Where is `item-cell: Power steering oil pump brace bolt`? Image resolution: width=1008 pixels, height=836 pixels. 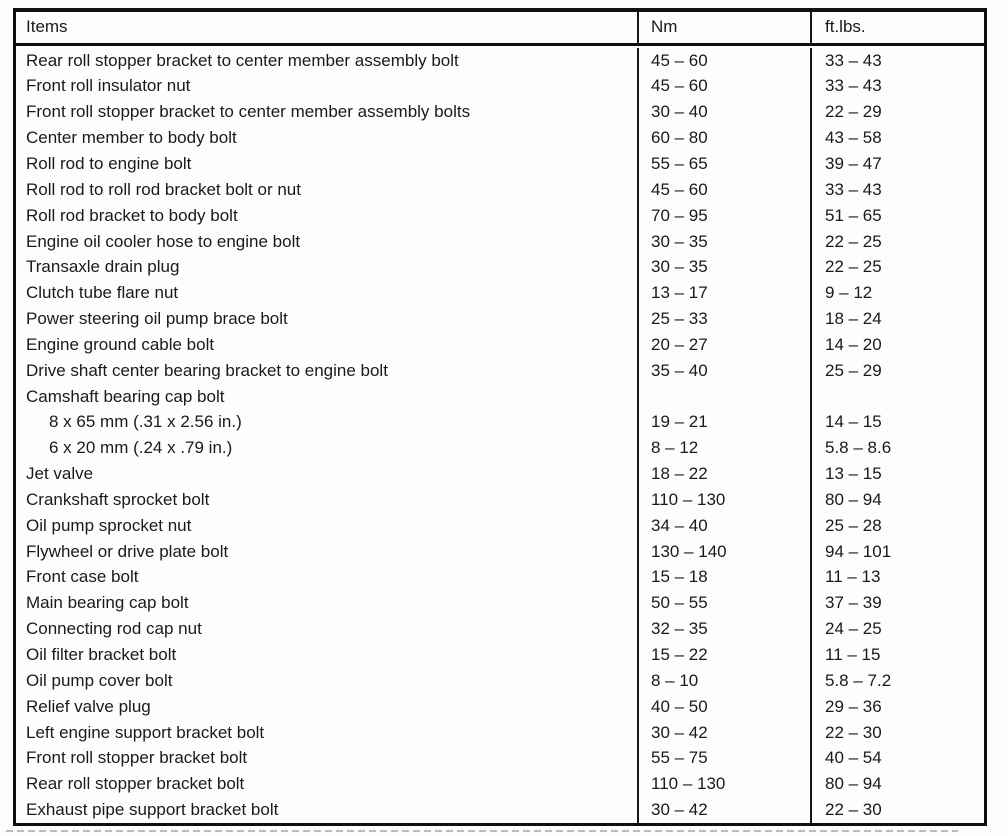
item-cell: Power steering oil pump brace bolt is located at coordinates (157, 319).